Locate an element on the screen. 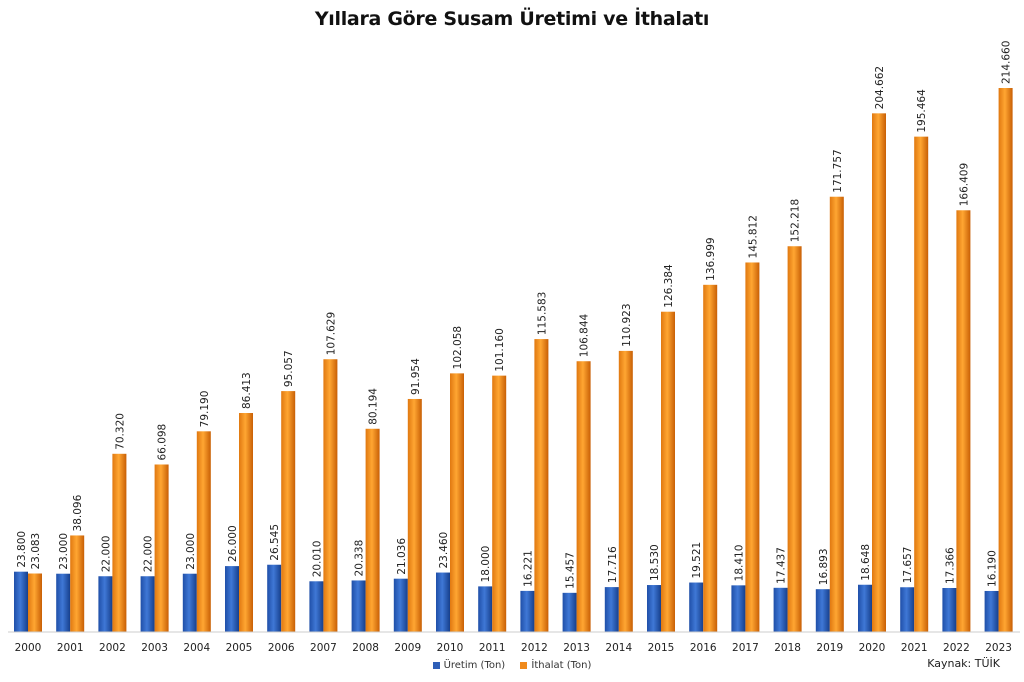 The width and height of the screenshot is (1024, 682). legend-item-uretim: Üretim (Ton) is located at coordinates (469, 665).